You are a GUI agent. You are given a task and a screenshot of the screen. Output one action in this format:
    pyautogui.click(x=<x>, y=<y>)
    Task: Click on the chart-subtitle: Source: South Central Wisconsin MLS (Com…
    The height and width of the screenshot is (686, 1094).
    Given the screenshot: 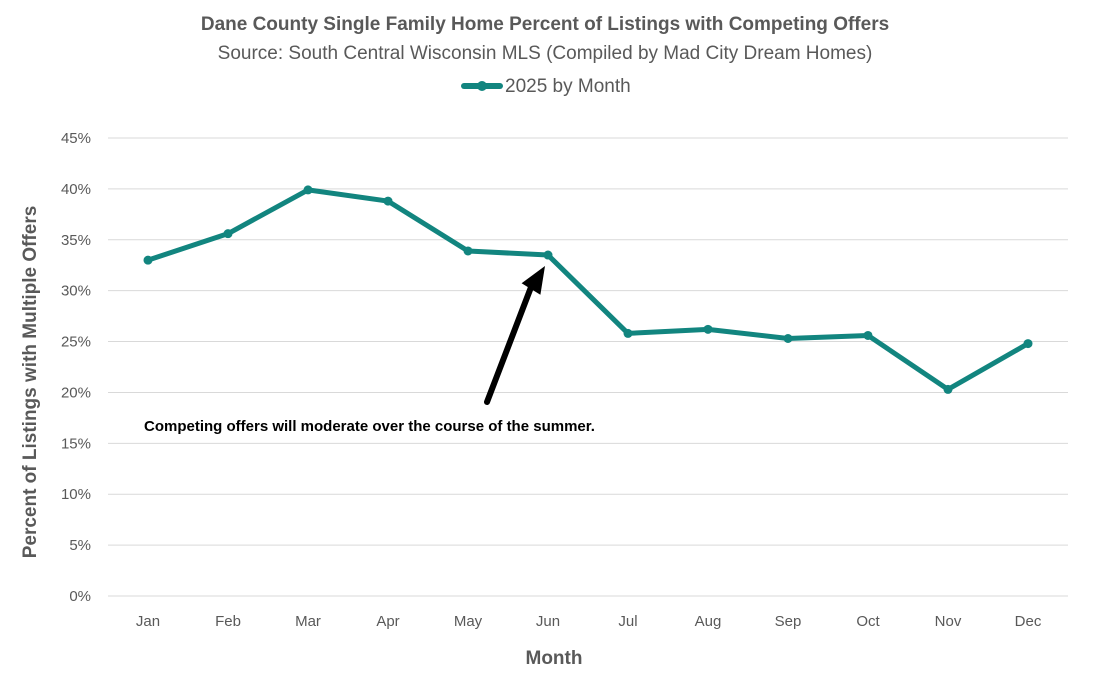 What is the action you would take?
    pyautogui.click(x=545, y=53)
    